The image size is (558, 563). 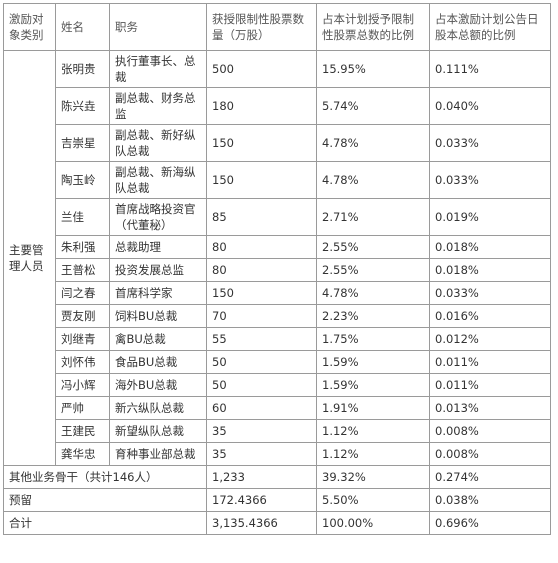 I want to click on pct-capital-cell: 0.696%, so click(x=490, y=523).